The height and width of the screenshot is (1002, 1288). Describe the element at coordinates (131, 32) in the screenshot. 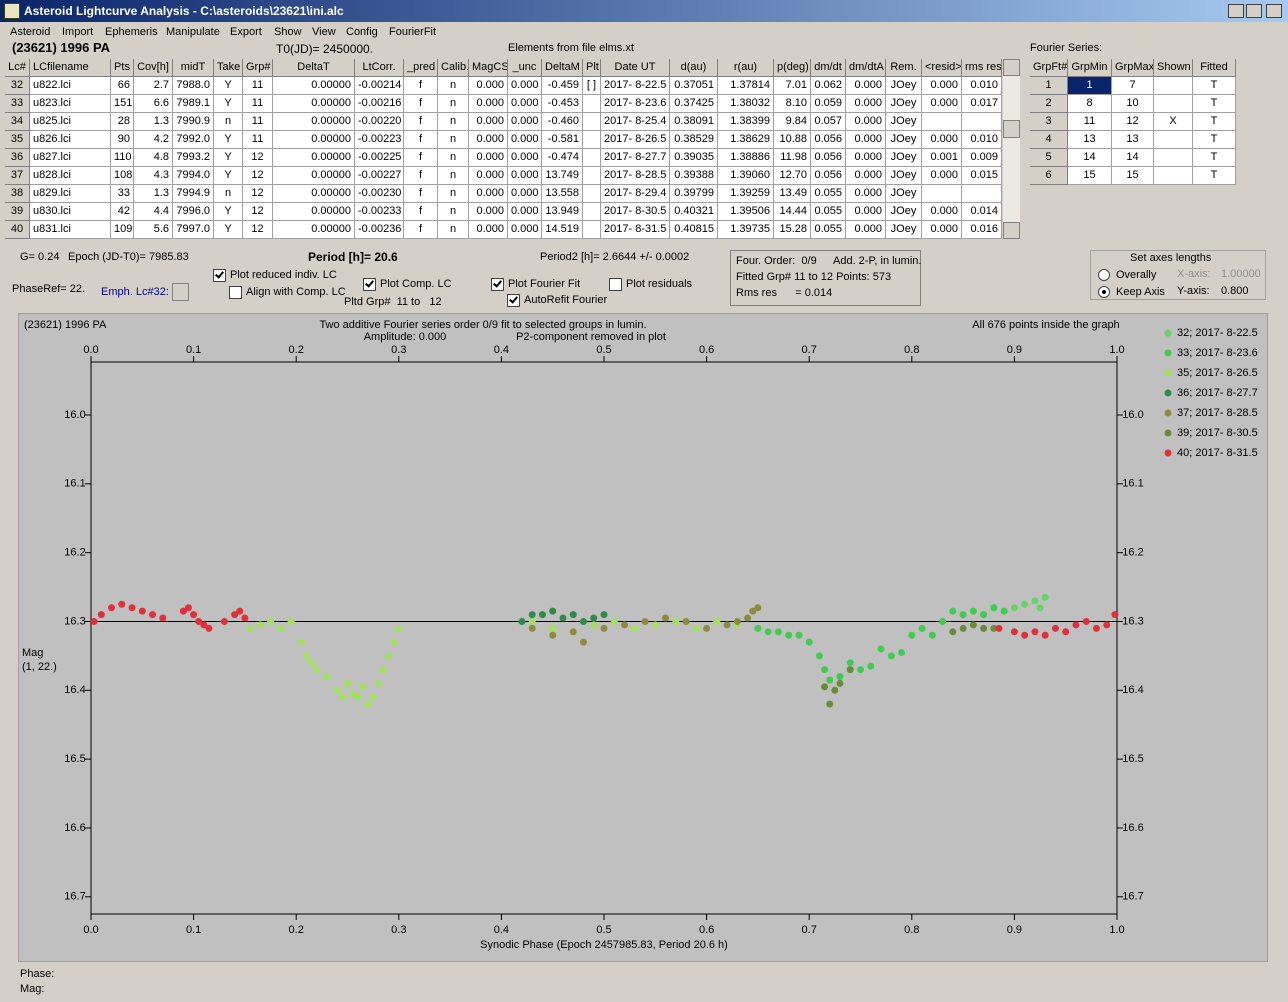

I see `menu-item: Ephemeris` at that location.